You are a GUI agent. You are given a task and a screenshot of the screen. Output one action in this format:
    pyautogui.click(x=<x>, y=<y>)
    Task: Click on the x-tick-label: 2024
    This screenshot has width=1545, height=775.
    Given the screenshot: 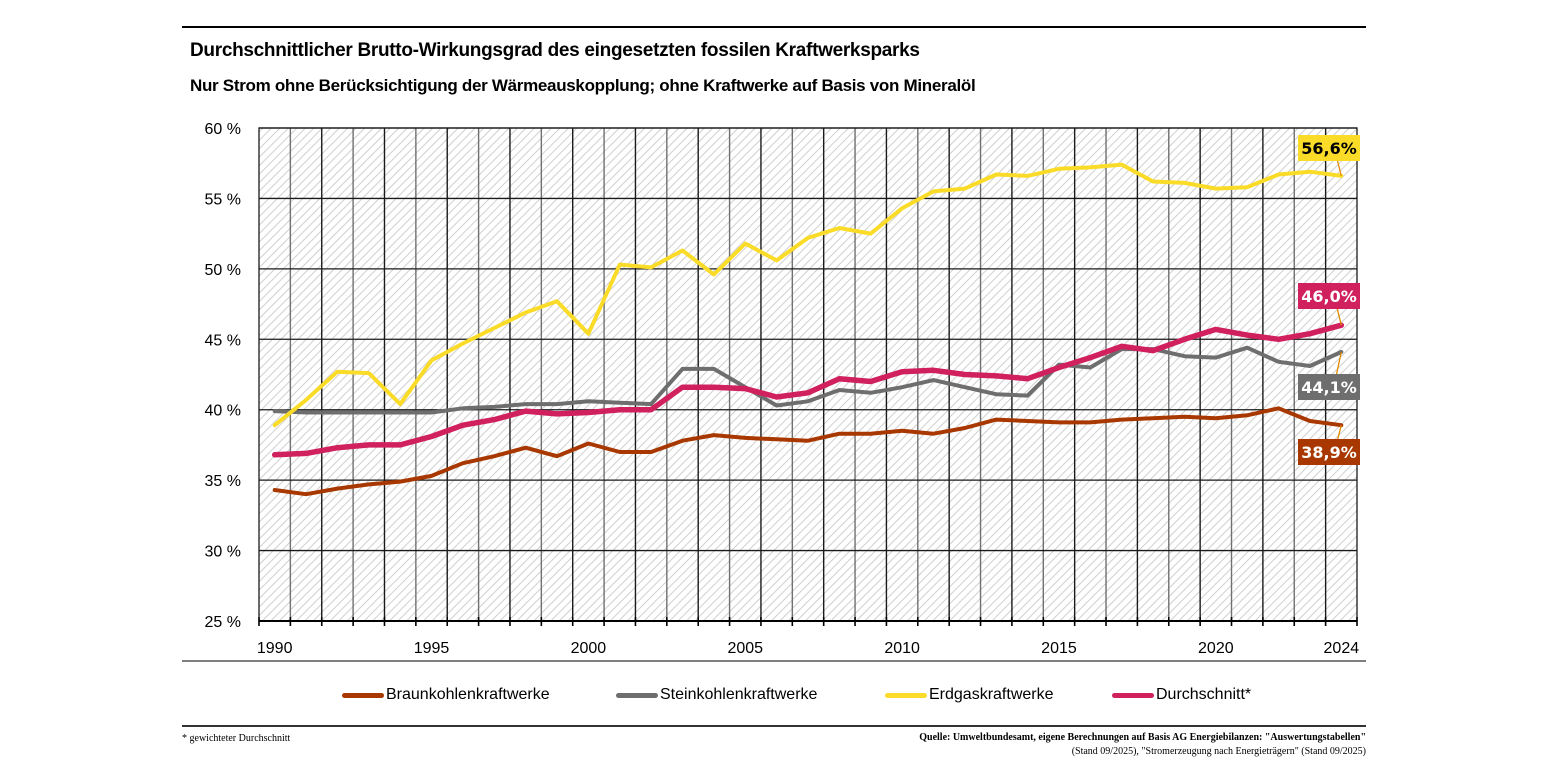 What is the action you would take?
    pyautogui.click(x=1342, y=648)
    